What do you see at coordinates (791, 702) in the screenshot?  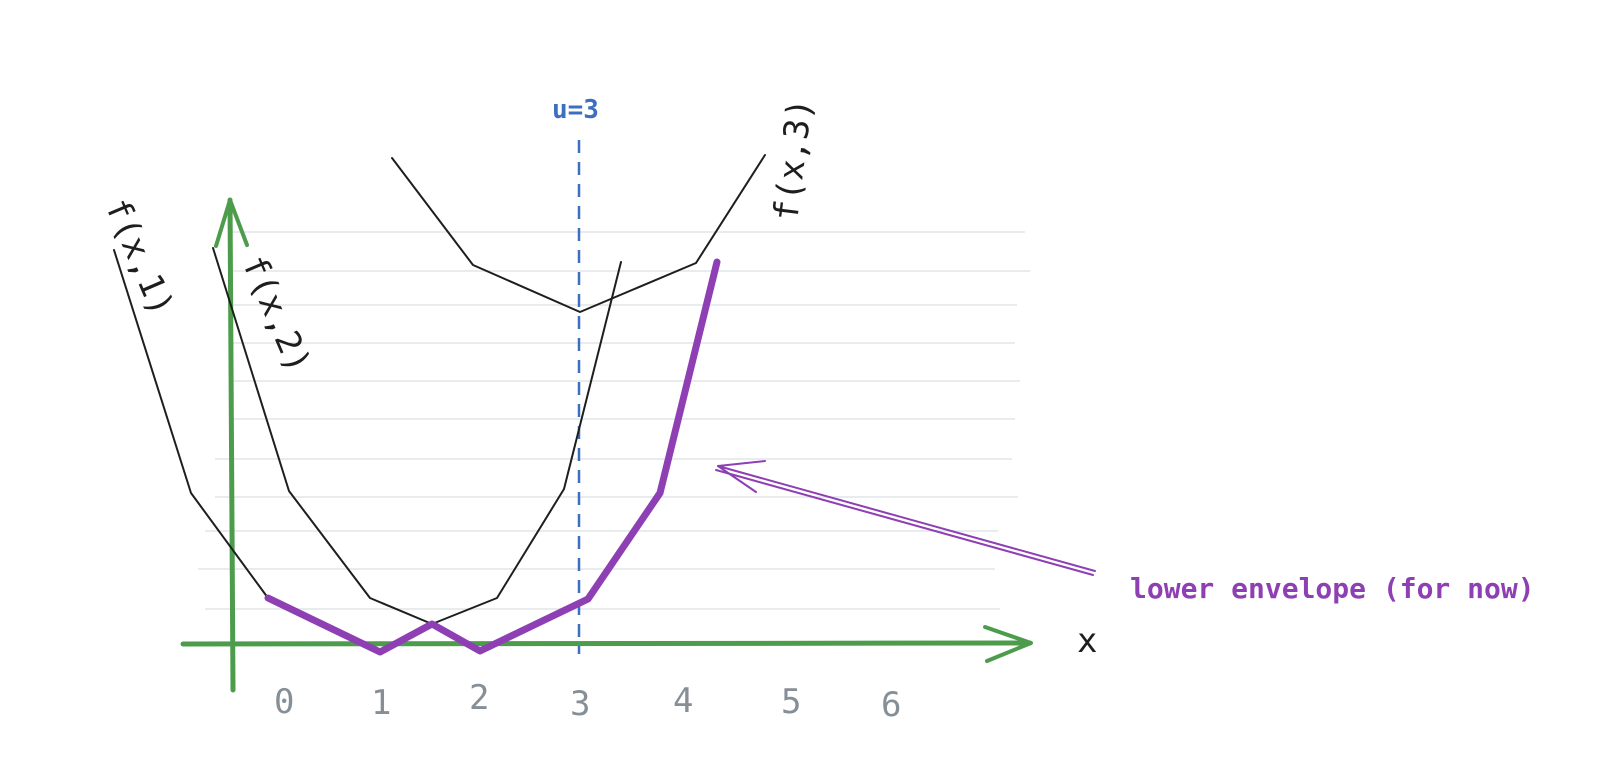 I see `x-tick-label: 5` at bounding box center [791, 702].